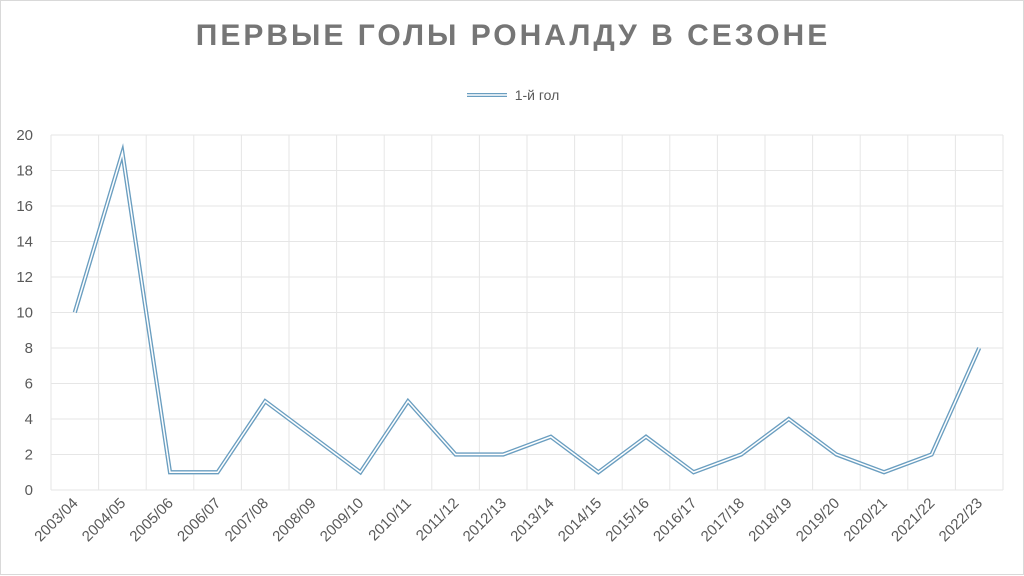  I want to click on x-tick-label: 2004/05, so click(104, 520).